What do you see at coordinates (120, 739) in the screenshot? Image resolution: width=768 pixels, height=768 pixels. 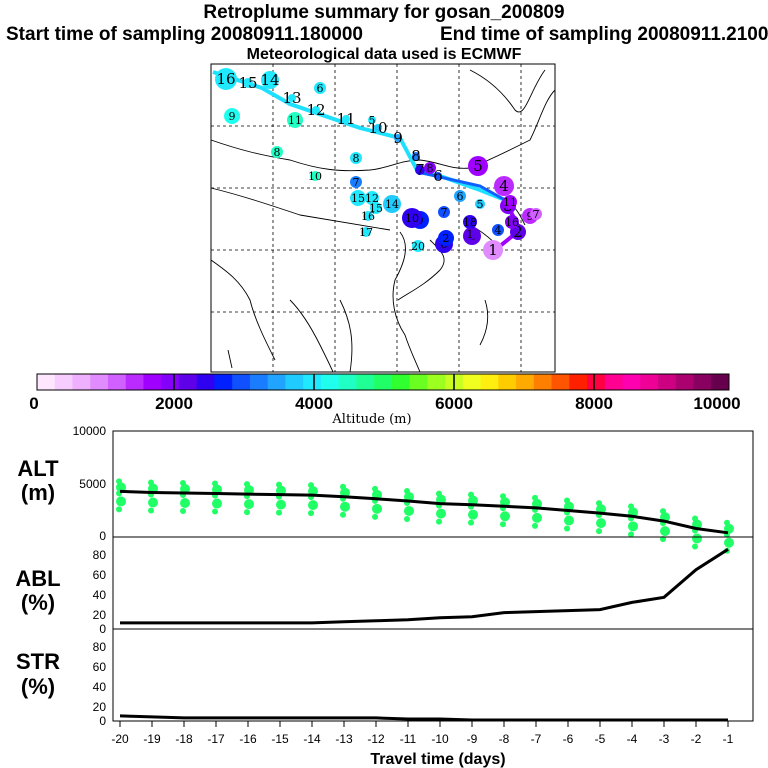 I see `x-tick-label: -20` at bounding box center [120, 739].